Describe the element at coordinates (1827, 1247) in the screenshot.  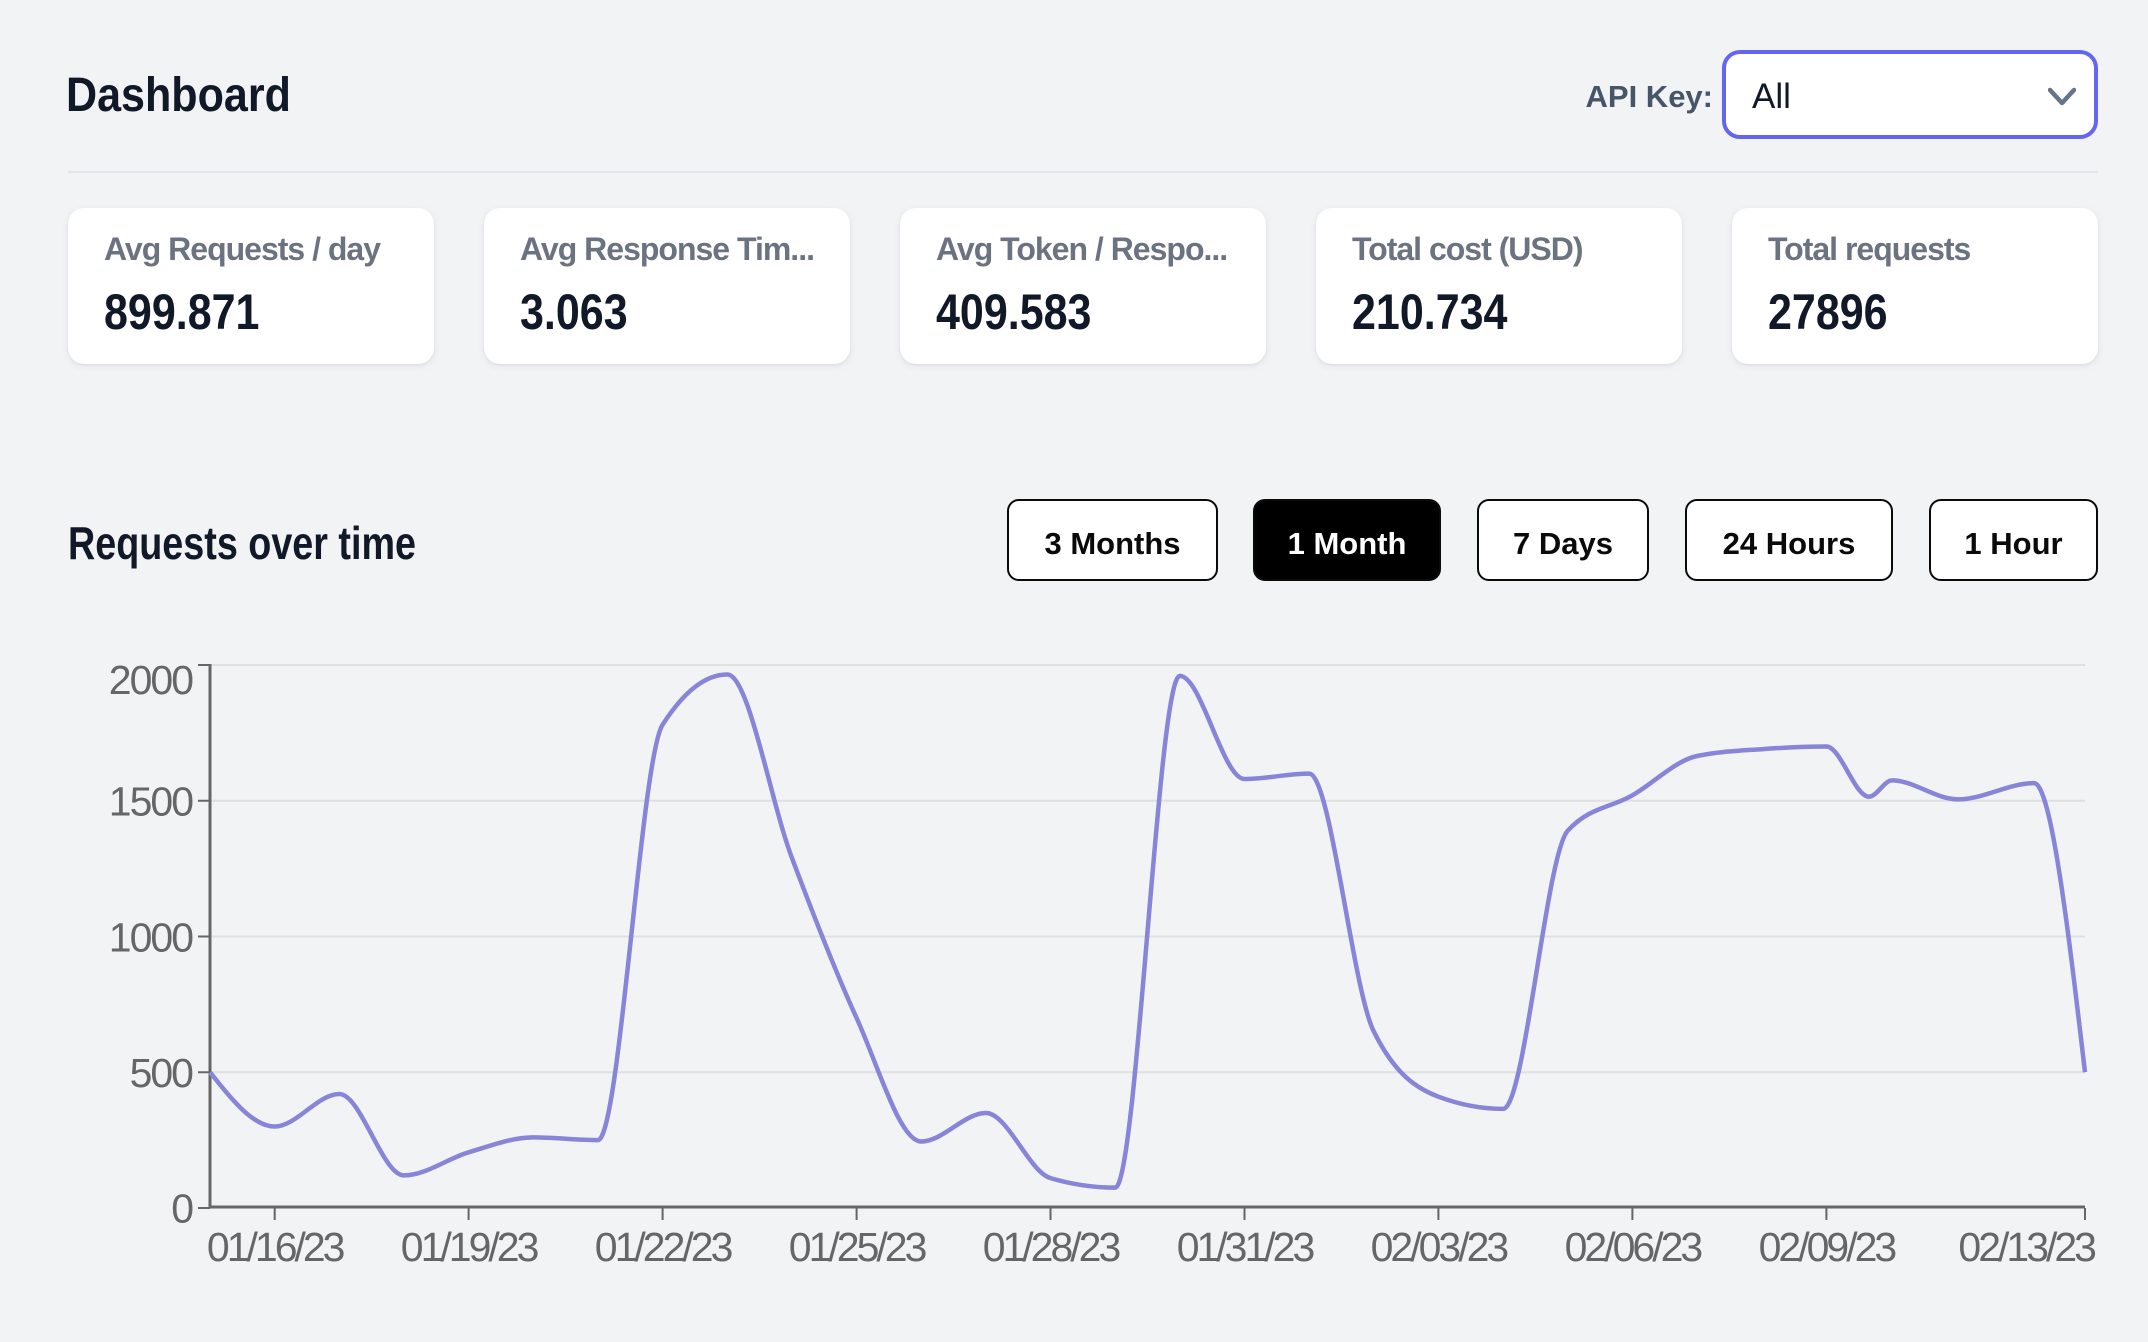
I see `svg-text: 02/09/23` at that location.